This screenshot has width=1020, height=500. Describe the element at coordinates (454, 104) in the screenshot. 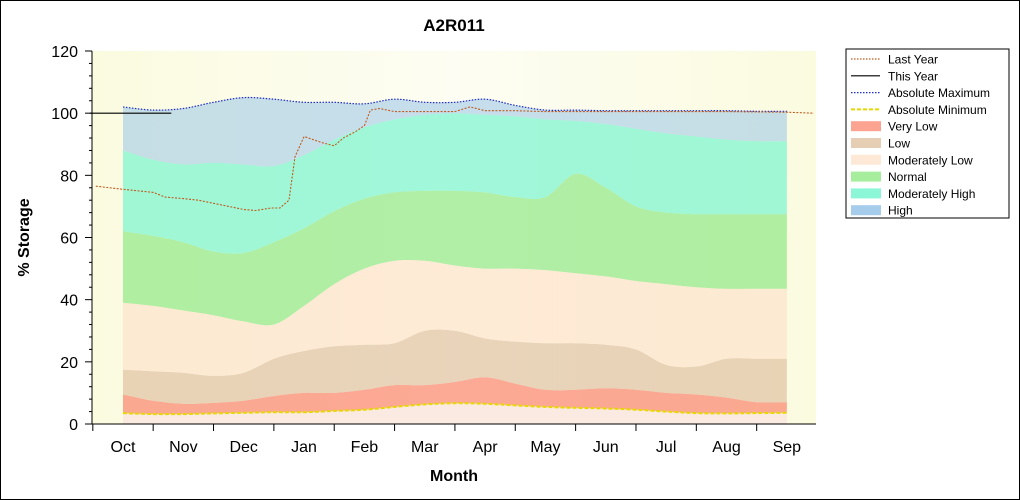

I see `absolute-maximum-line` at that location.